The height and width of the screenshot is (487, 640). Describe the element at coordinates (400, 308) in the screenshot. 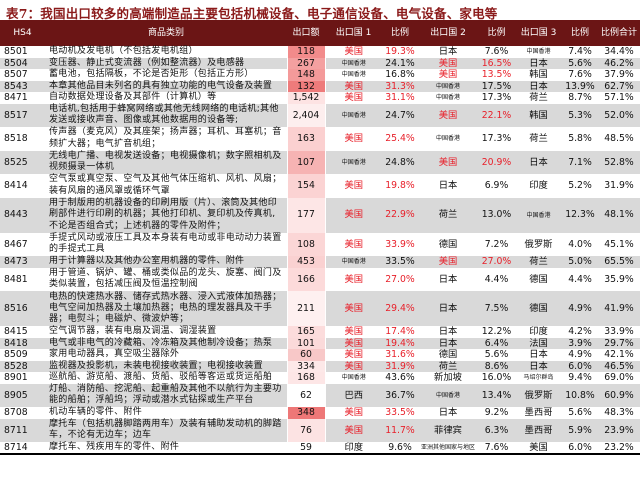

I see `cell-r1: 29.4%` at that location.